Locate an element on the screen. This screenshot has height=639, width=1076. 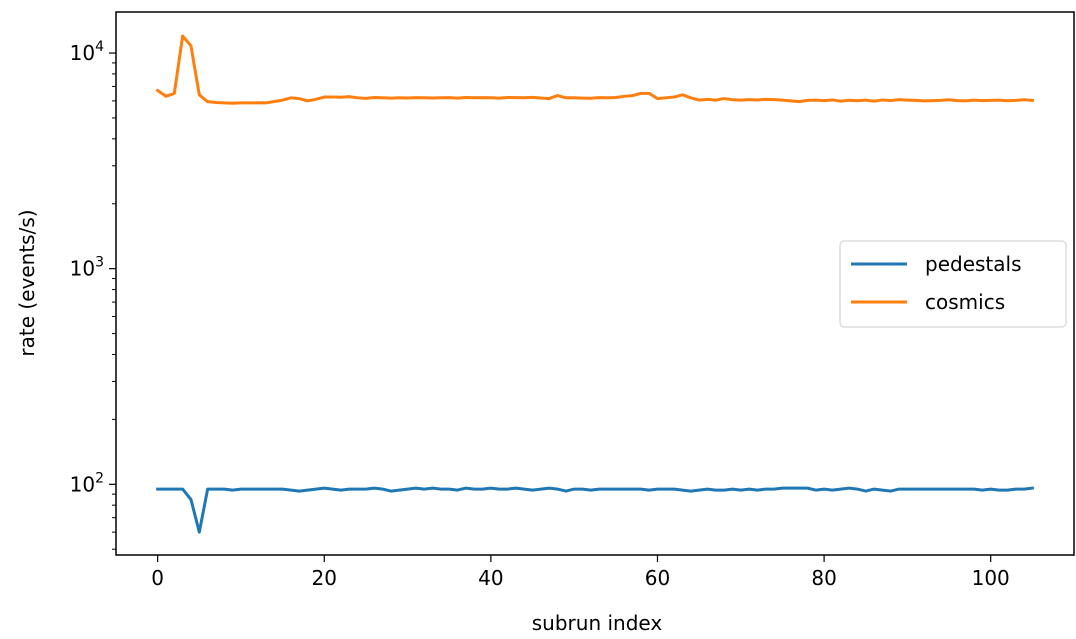
y-tick-label: 10⁴ is located at coordinates (87, 52).